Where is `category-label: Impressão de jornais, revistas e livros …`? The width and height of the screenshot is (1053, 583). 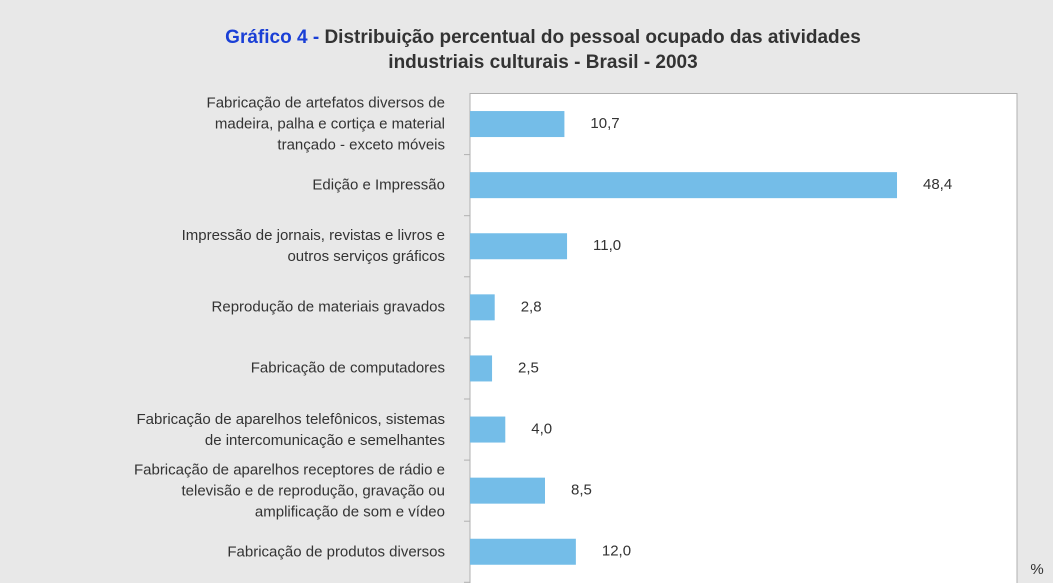
category-label: Impressão de jornais, revistas e livros … is located at coordinates (313, 246).